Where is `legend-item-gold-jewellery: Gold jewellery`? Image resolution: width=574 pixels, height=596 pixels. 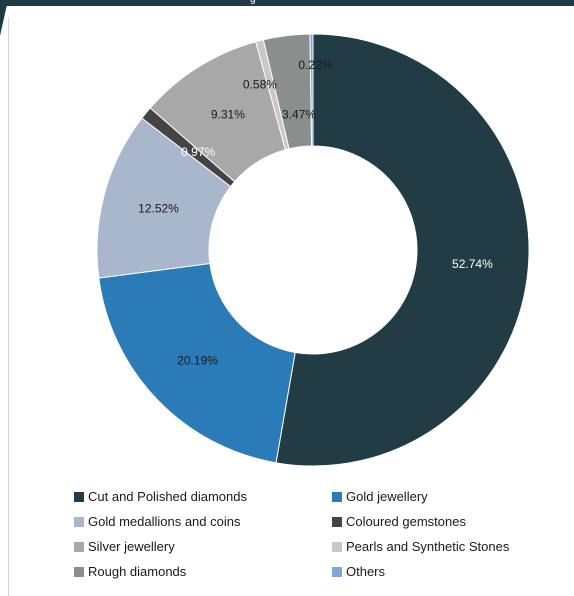
legend-item-gold-jewellery: Gold jewellery is located at coordinates (448, 496).